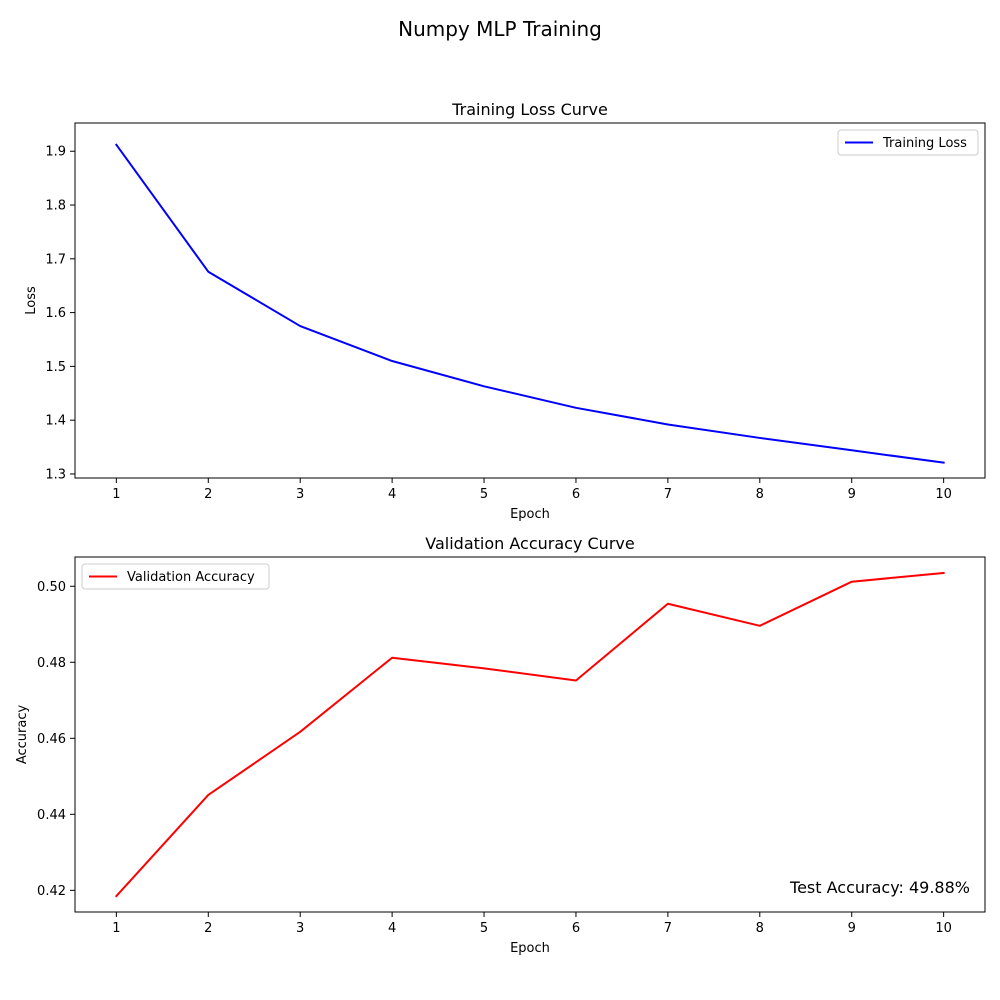  What do you see at coordinates (51, 587) in the screenshot?
I see `y-tick-label: 0.50` at bounding box center [51, 587].